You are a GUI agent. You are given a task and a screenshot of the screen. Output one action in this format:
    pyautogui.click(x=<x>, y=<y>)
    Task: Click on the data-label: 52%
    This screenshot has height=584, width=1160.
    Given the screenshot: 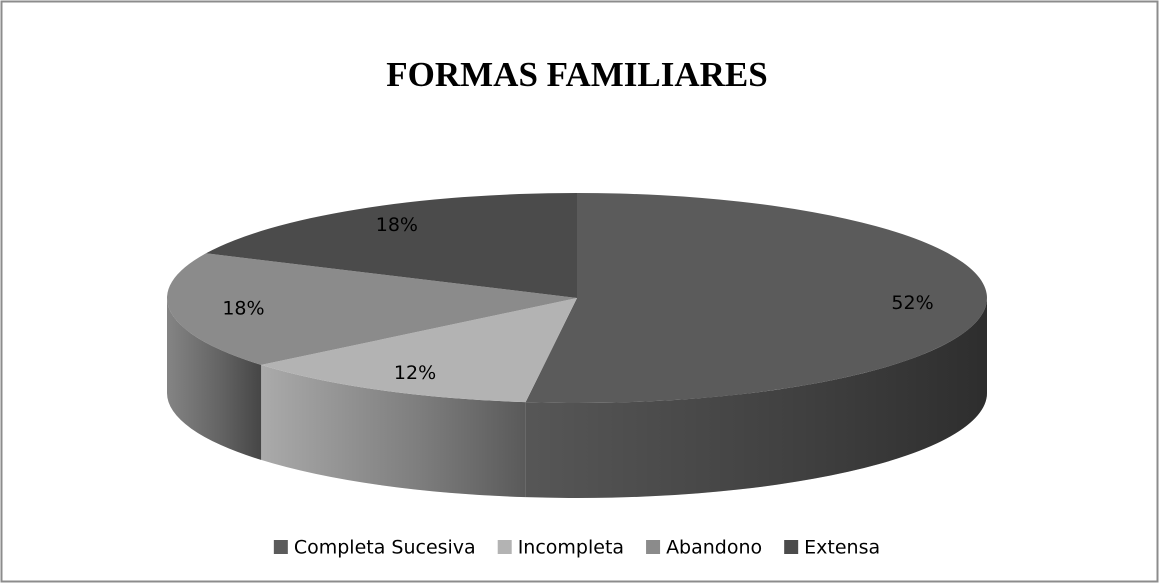 What is the action you would take?
    pyautogui.click(x=912, y=303)
    